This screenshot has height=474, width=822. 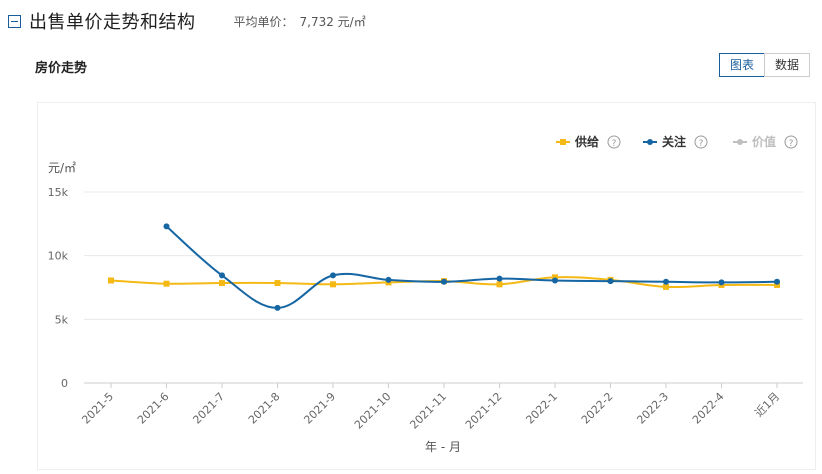 What do you see at coordinates (319, 408) in the screenshot?
I see `x-tick-label: 2021-9` at bounding box center [319, 408].